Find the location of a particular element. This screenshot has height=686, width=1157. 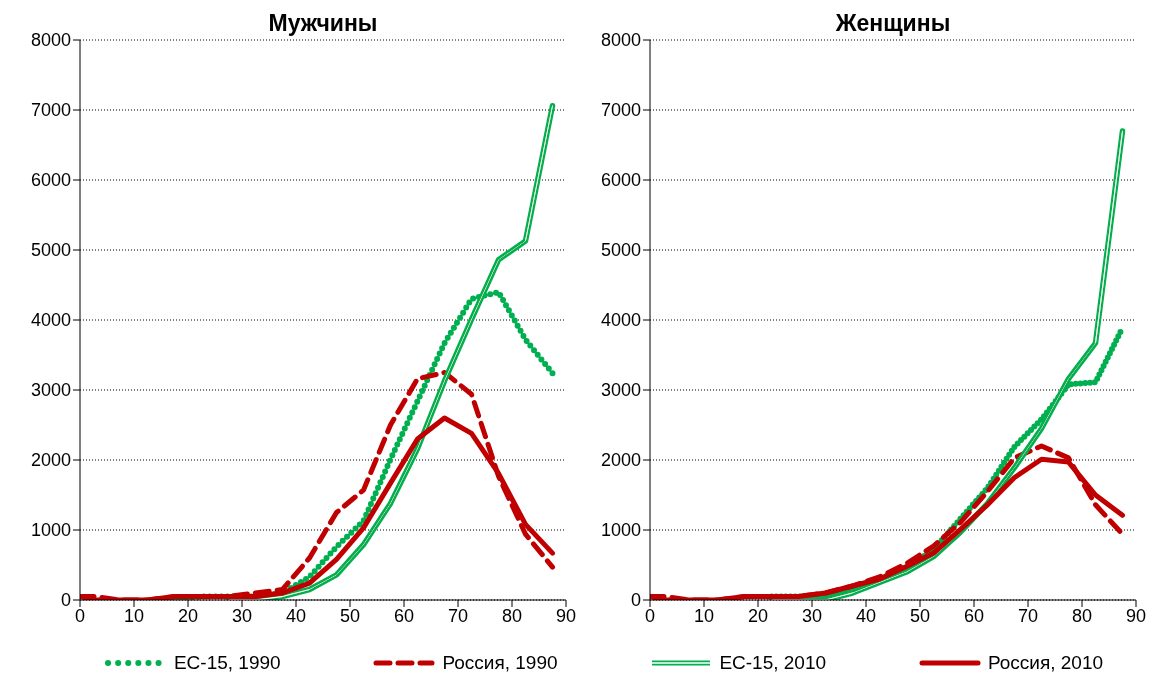

legend-label: ЕС-15, 2010 is located at coordinates (773, 663).